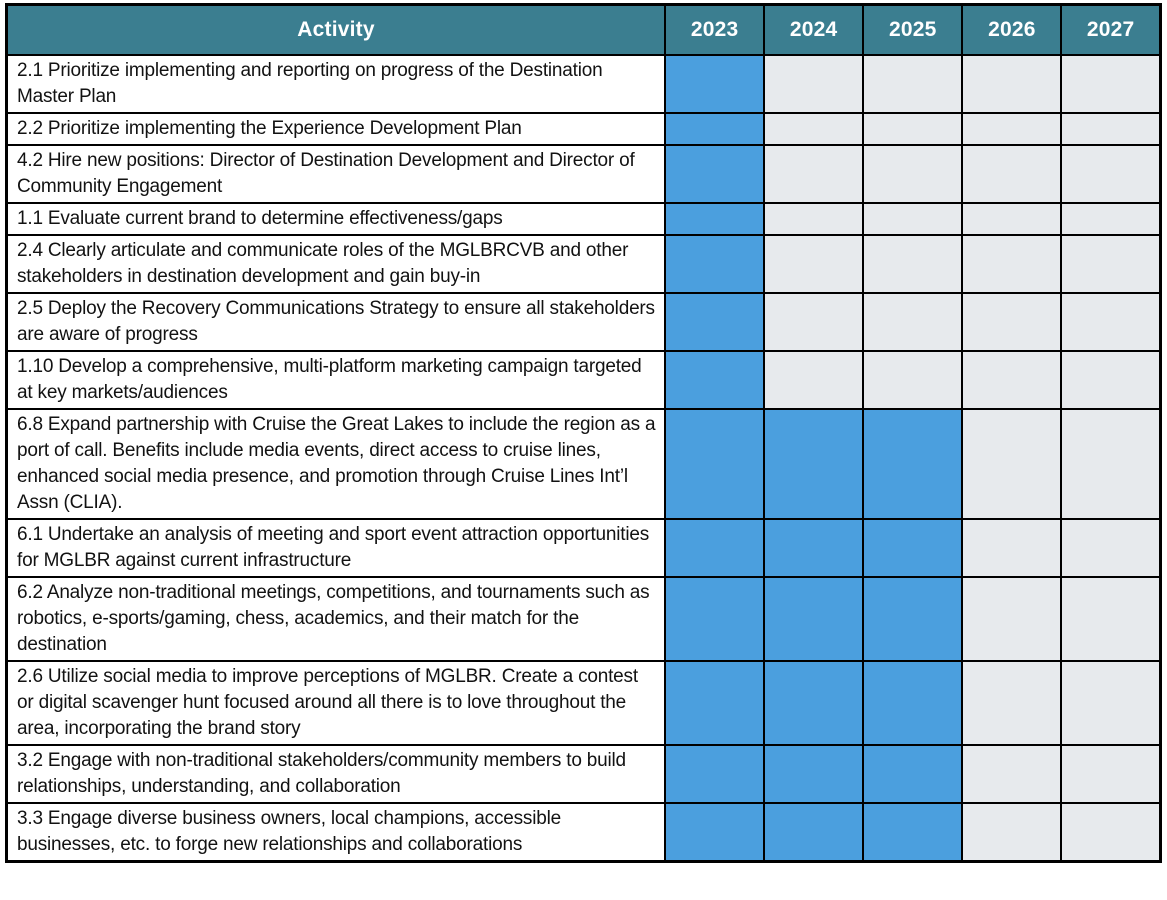 The image size is (1167, 900). I want to click on year-column-header-2025: 2025, so click(913, 29).